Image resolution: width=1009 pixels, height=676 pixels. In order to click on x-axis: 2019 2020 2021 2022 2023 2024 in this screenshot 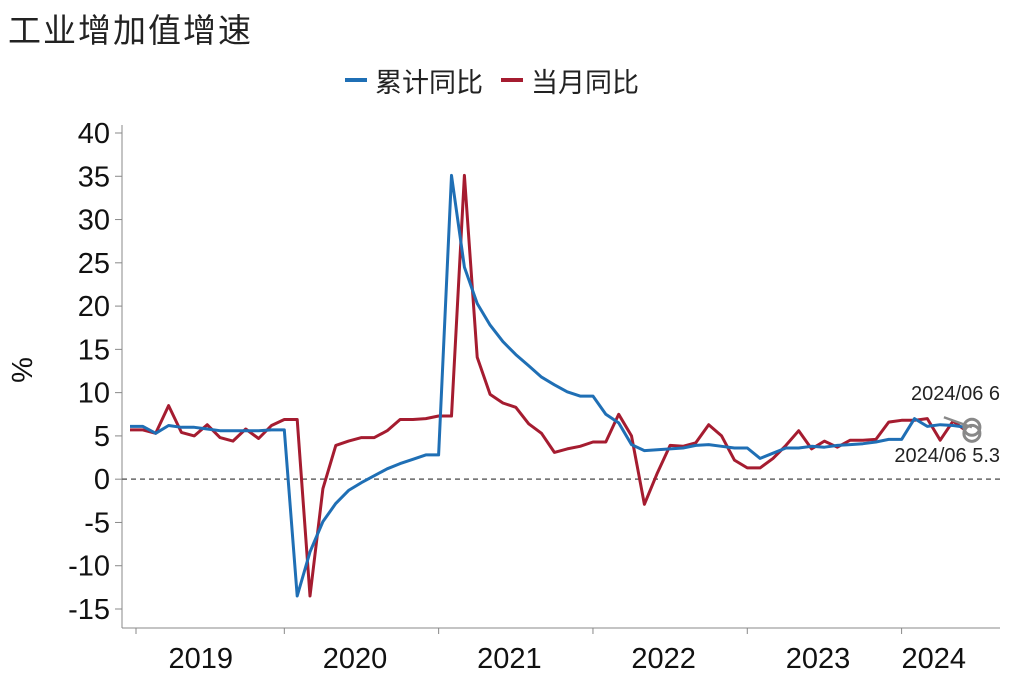, I will do `click(561, 651)`.